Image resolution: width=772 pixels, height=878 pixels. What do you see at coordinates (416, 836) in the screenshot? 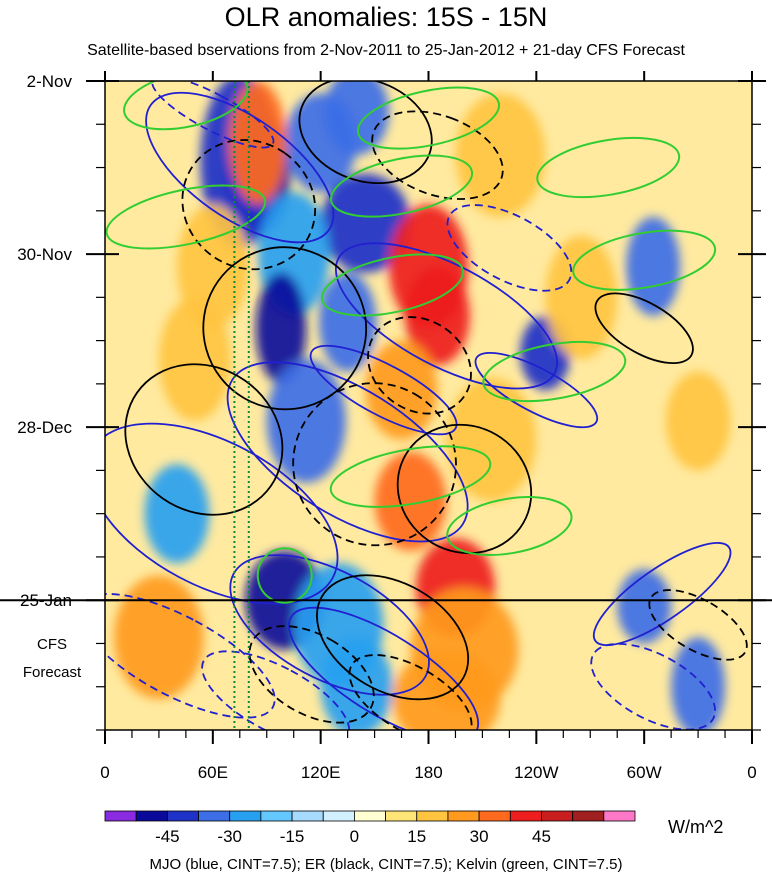
I see `colorbar-label-4: 15` at bounding box center [416, 836].